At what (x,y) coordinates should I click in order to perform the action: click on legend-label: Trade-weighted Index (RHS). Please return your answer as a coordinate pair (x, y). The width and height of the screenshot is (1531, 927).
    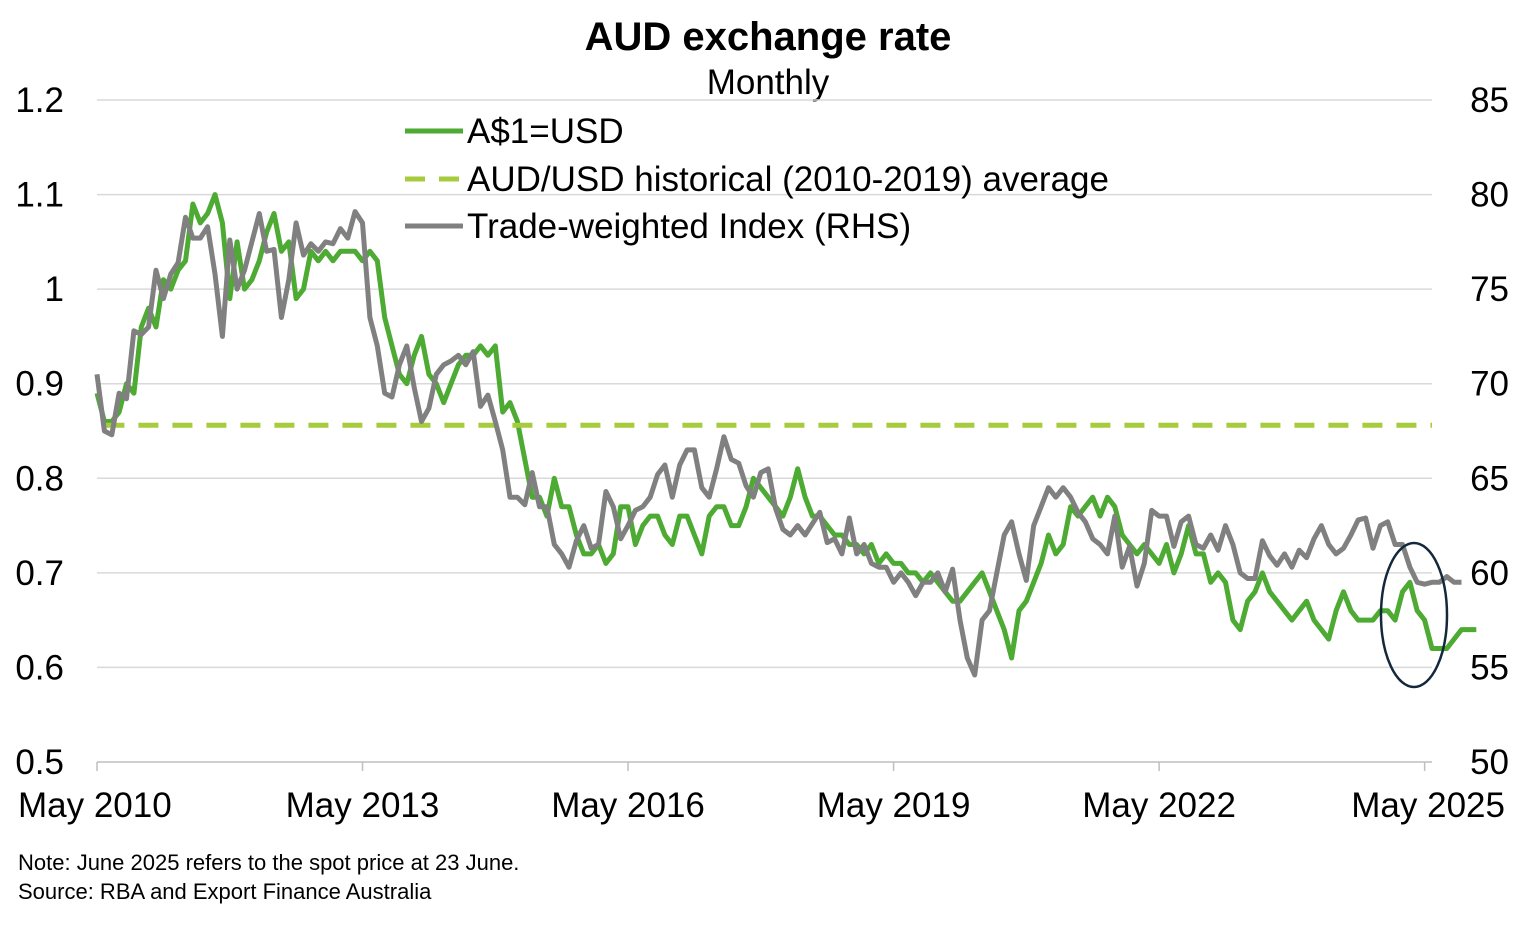
    Looking at the image, I should click on (689, 226).